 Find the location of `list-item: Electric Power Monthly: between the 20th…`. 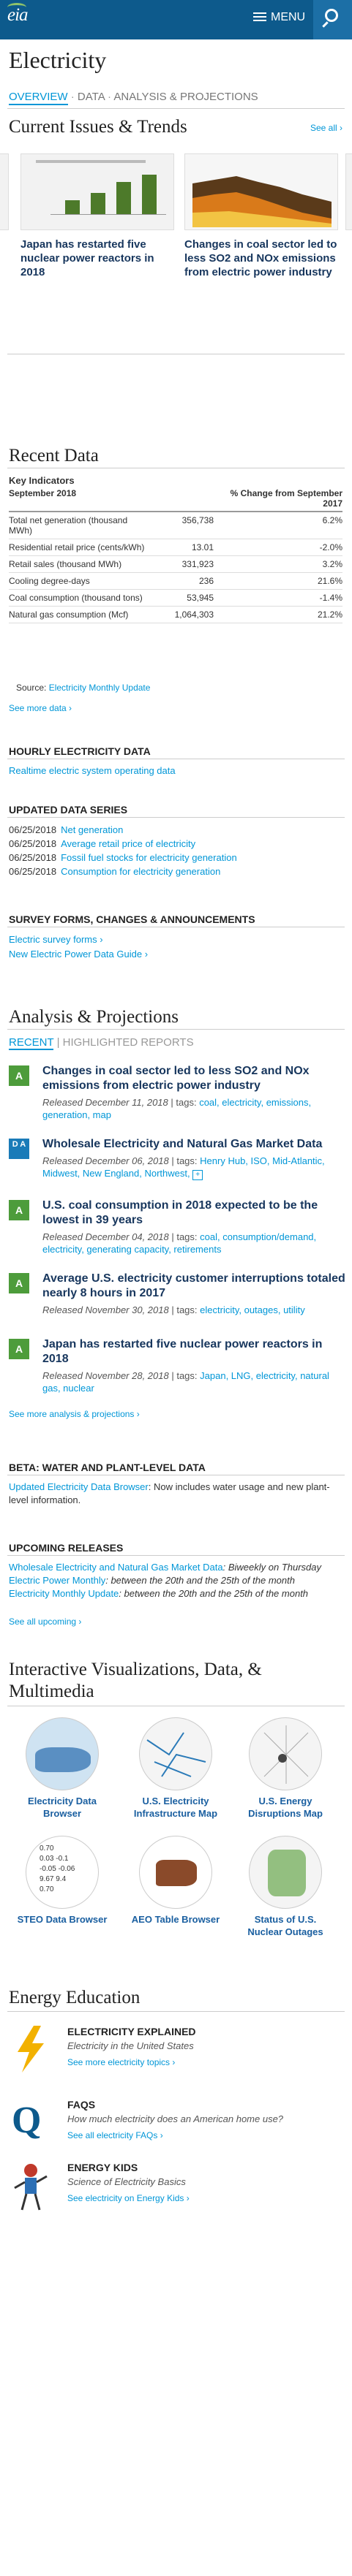

list-item: Electric Power Monthly: between the 20th… is located at coordinates (152, 1581).